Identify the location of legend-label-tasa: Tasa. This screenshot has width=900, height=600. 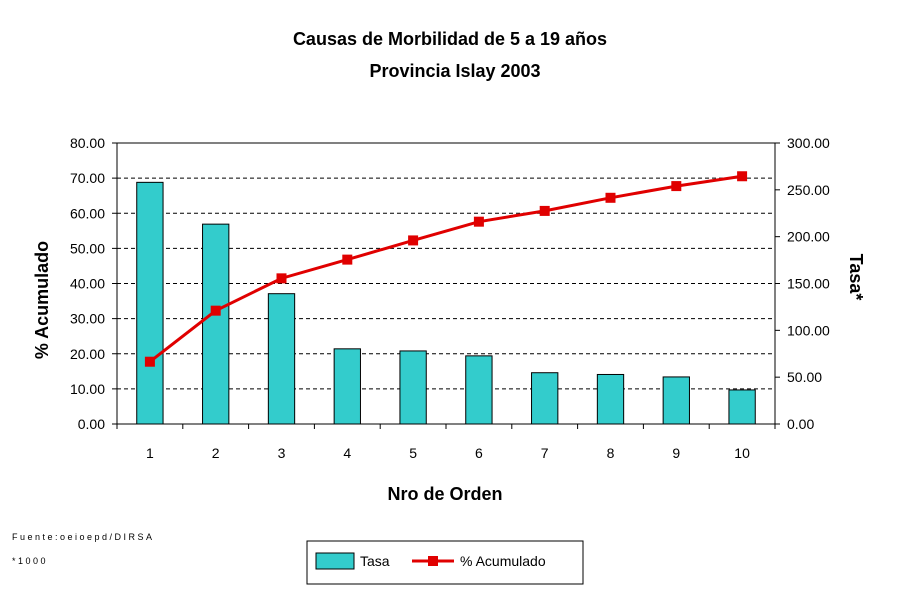
(375, 561).